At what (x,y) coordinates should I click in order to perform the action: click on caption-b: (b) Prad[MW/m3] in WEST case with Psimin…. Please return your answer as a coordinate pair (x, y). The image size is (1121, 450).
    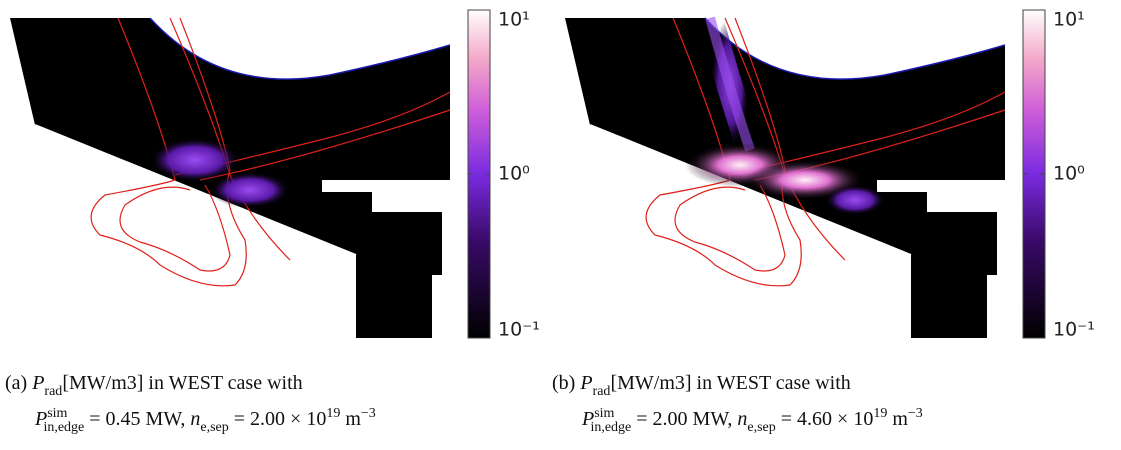
    Looking at the image, I should click on (737, 405).